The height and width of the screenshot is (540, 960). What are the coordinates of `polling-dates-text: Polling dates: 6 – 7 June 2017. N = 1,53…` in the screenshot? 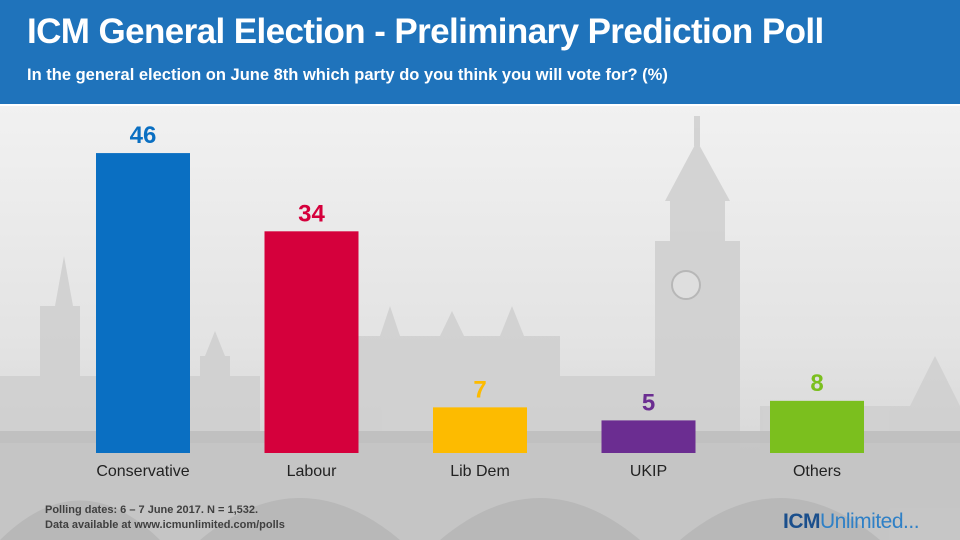 It's located at (152, 510).